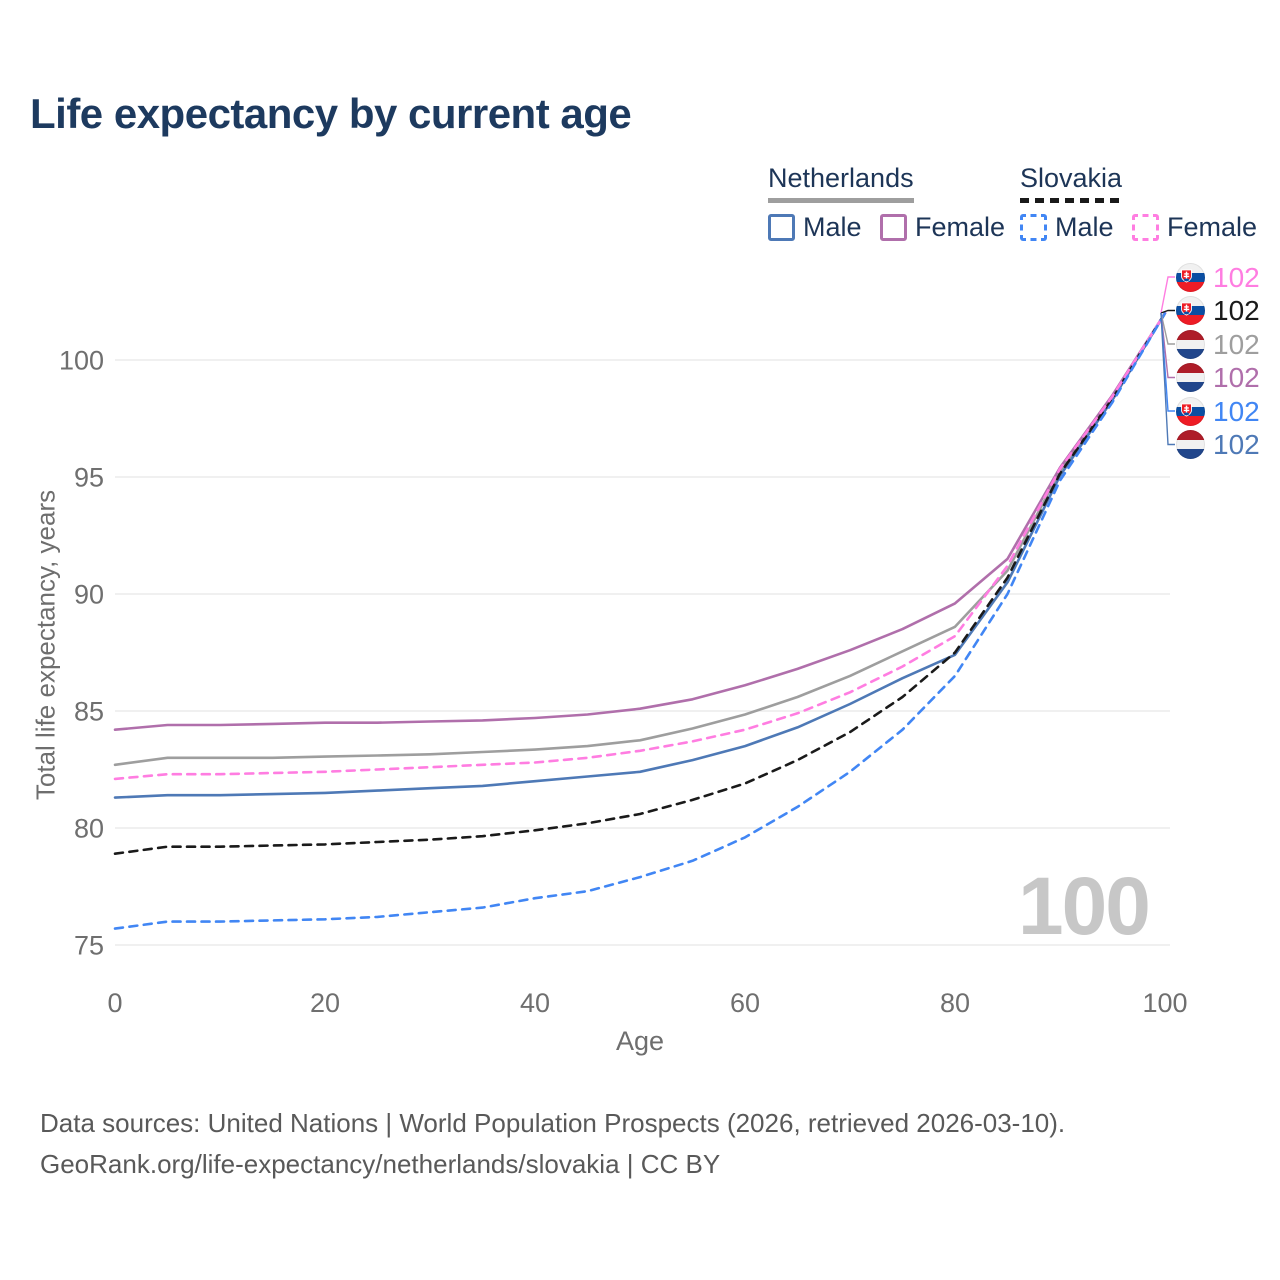 This screenshot has height=1280, width=1280. I want to click on slovakia-male-swatch-icon, so click(1033, 227).